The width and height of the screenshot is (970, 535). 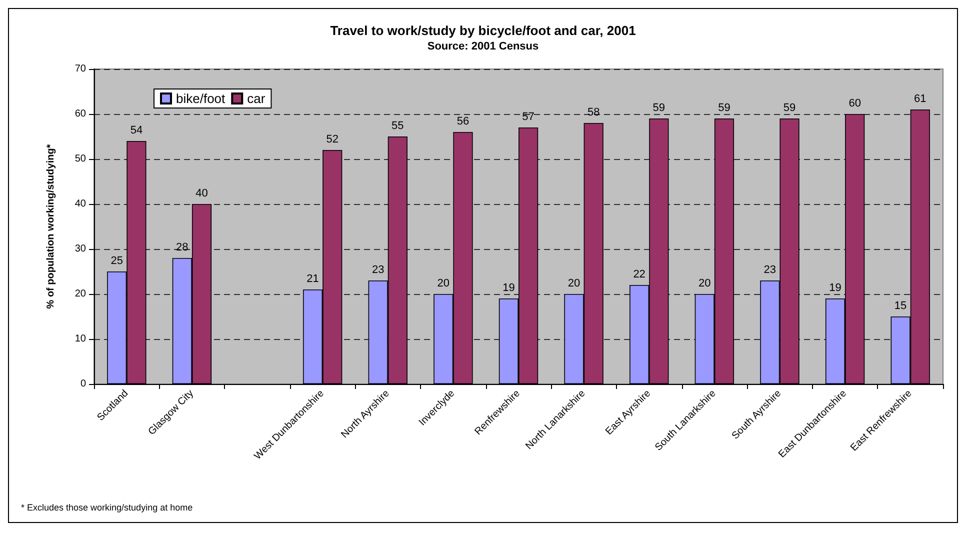 I want to click on data-label: 40, so click(x=202, y=194).